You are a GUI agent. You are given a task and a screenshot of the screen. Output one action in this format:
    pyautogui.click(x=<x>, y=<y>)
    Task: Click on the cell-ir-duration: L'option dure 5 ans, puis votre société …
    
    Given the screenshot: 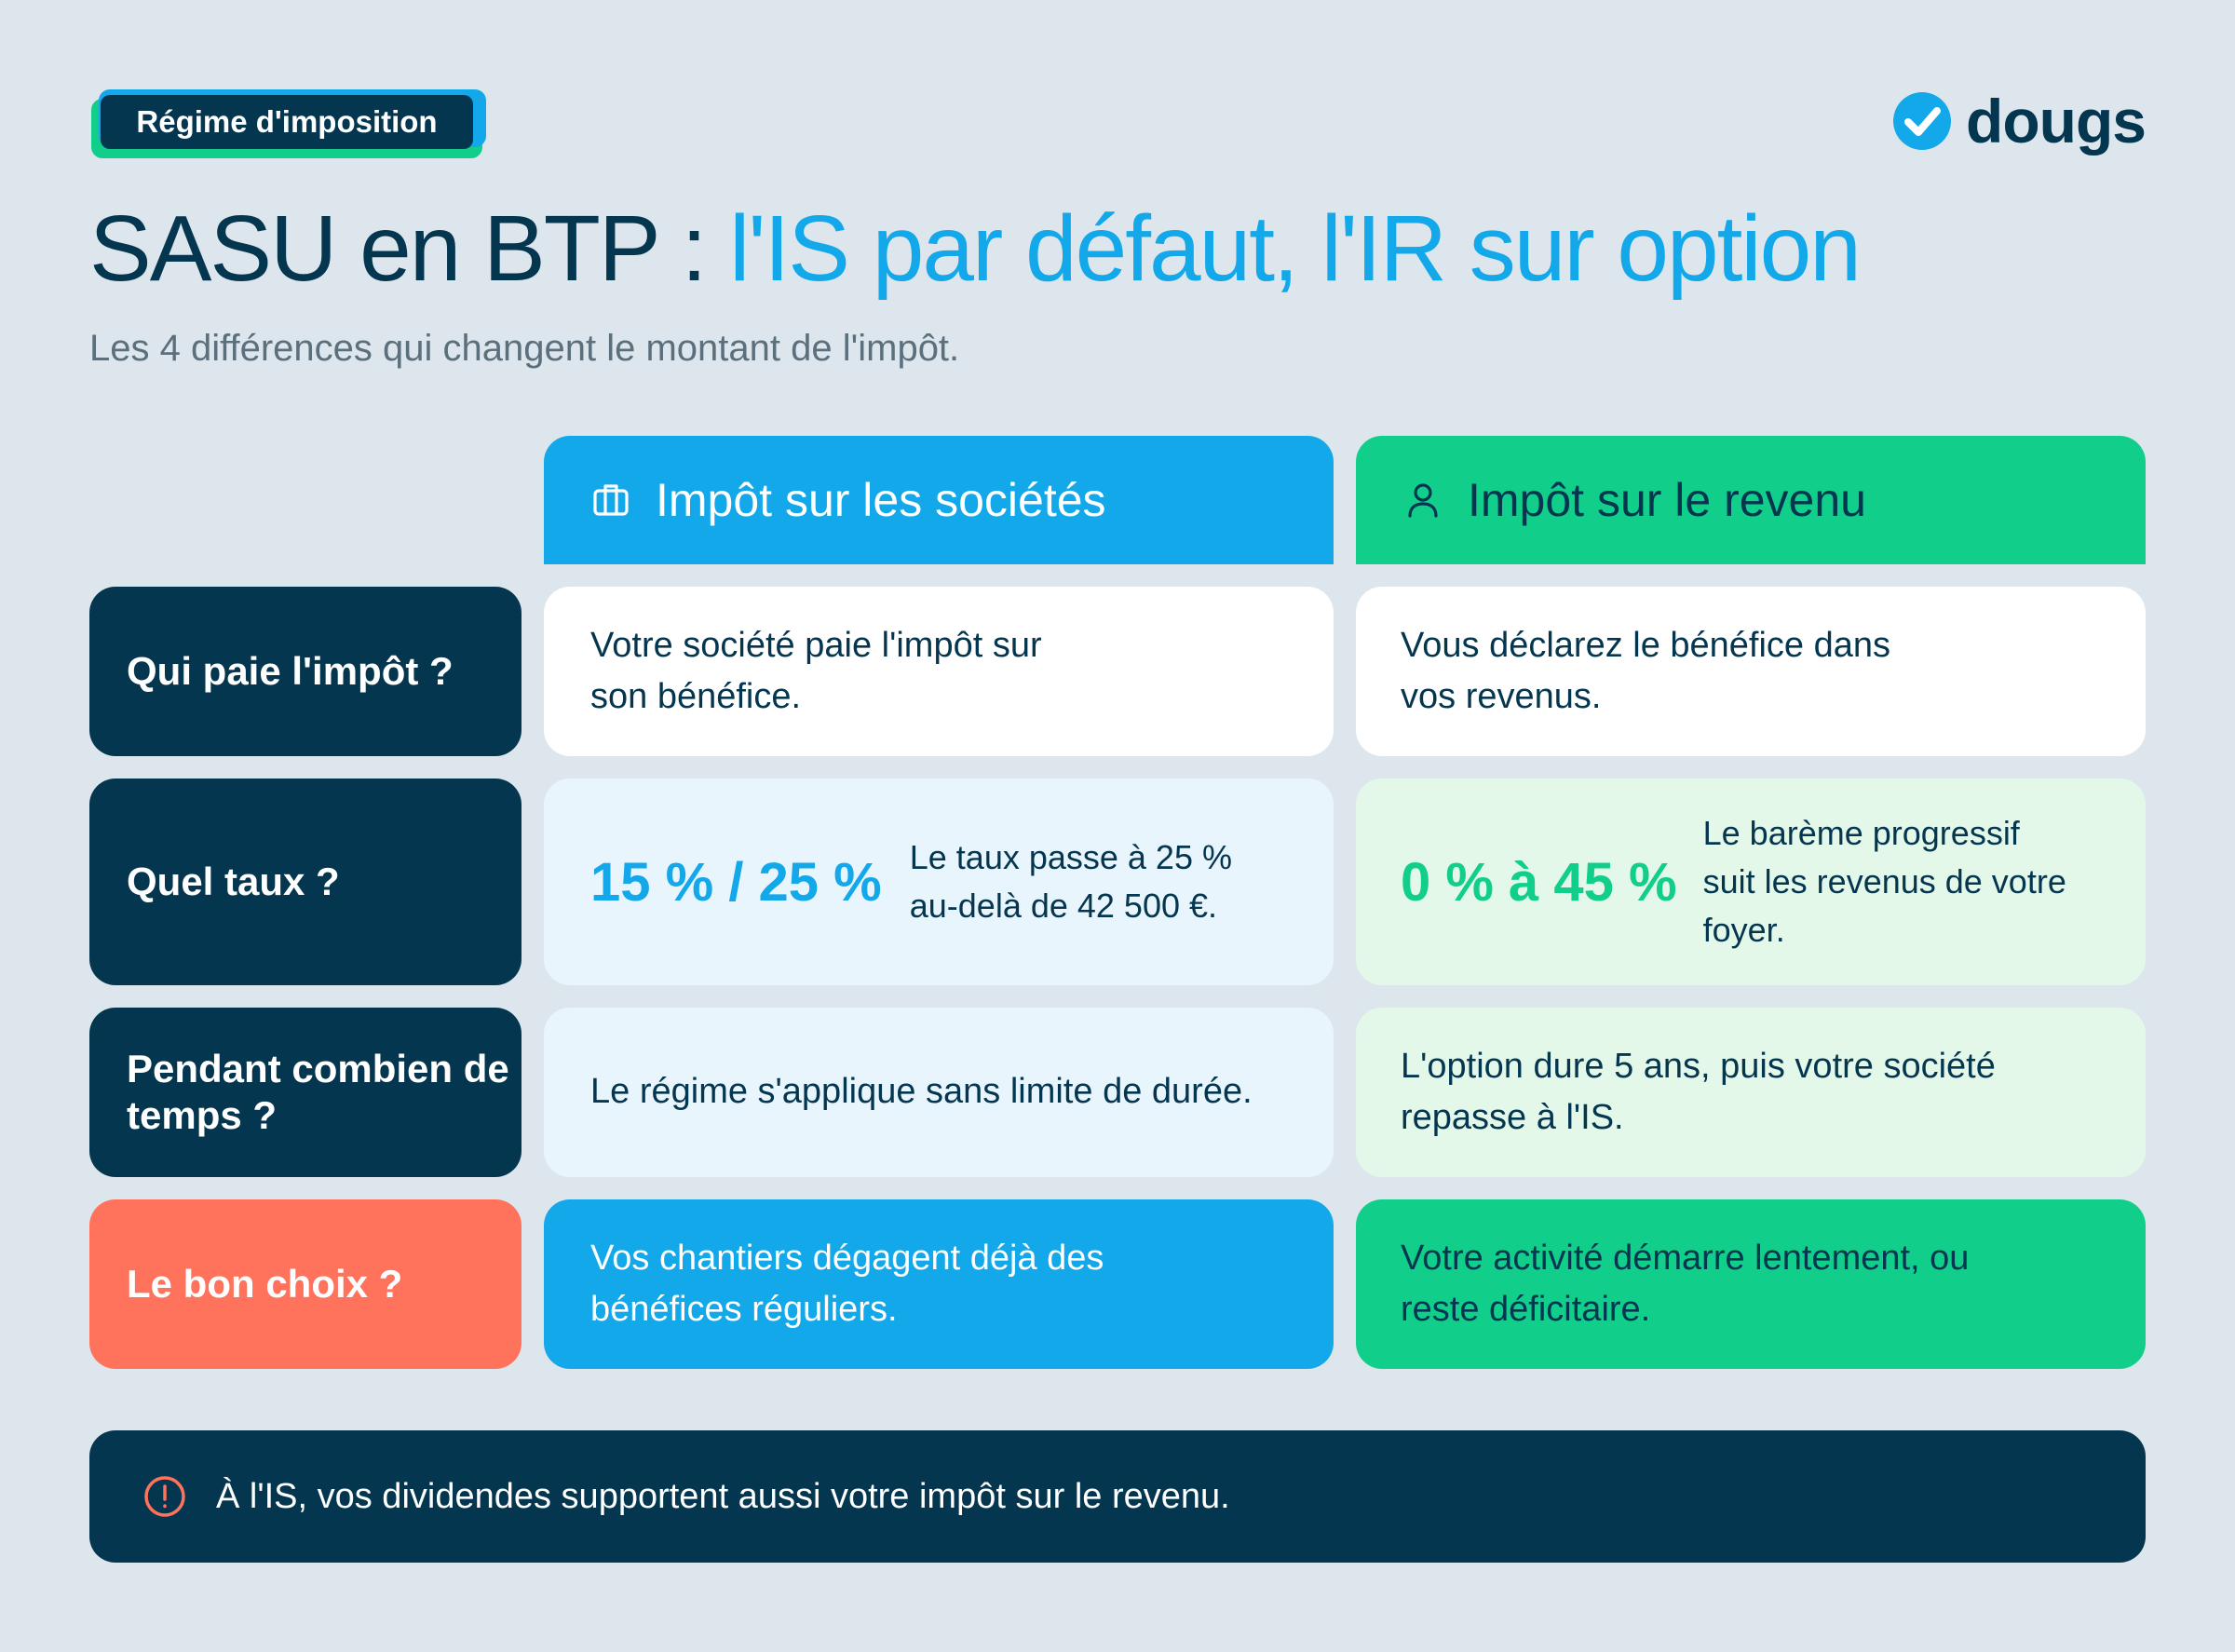 What is the action you would take?
    pyautogui.click(x=1751, y=1092)
    